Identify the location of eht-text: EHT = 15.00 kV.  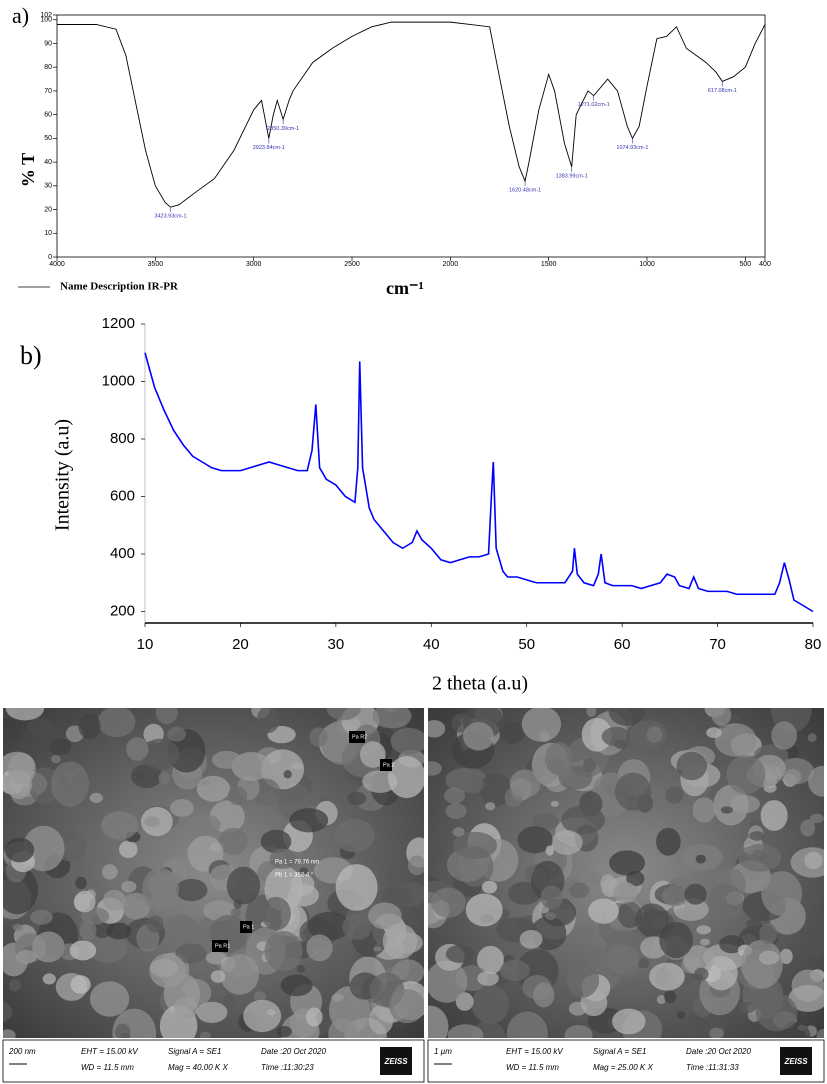
(534, 1051).